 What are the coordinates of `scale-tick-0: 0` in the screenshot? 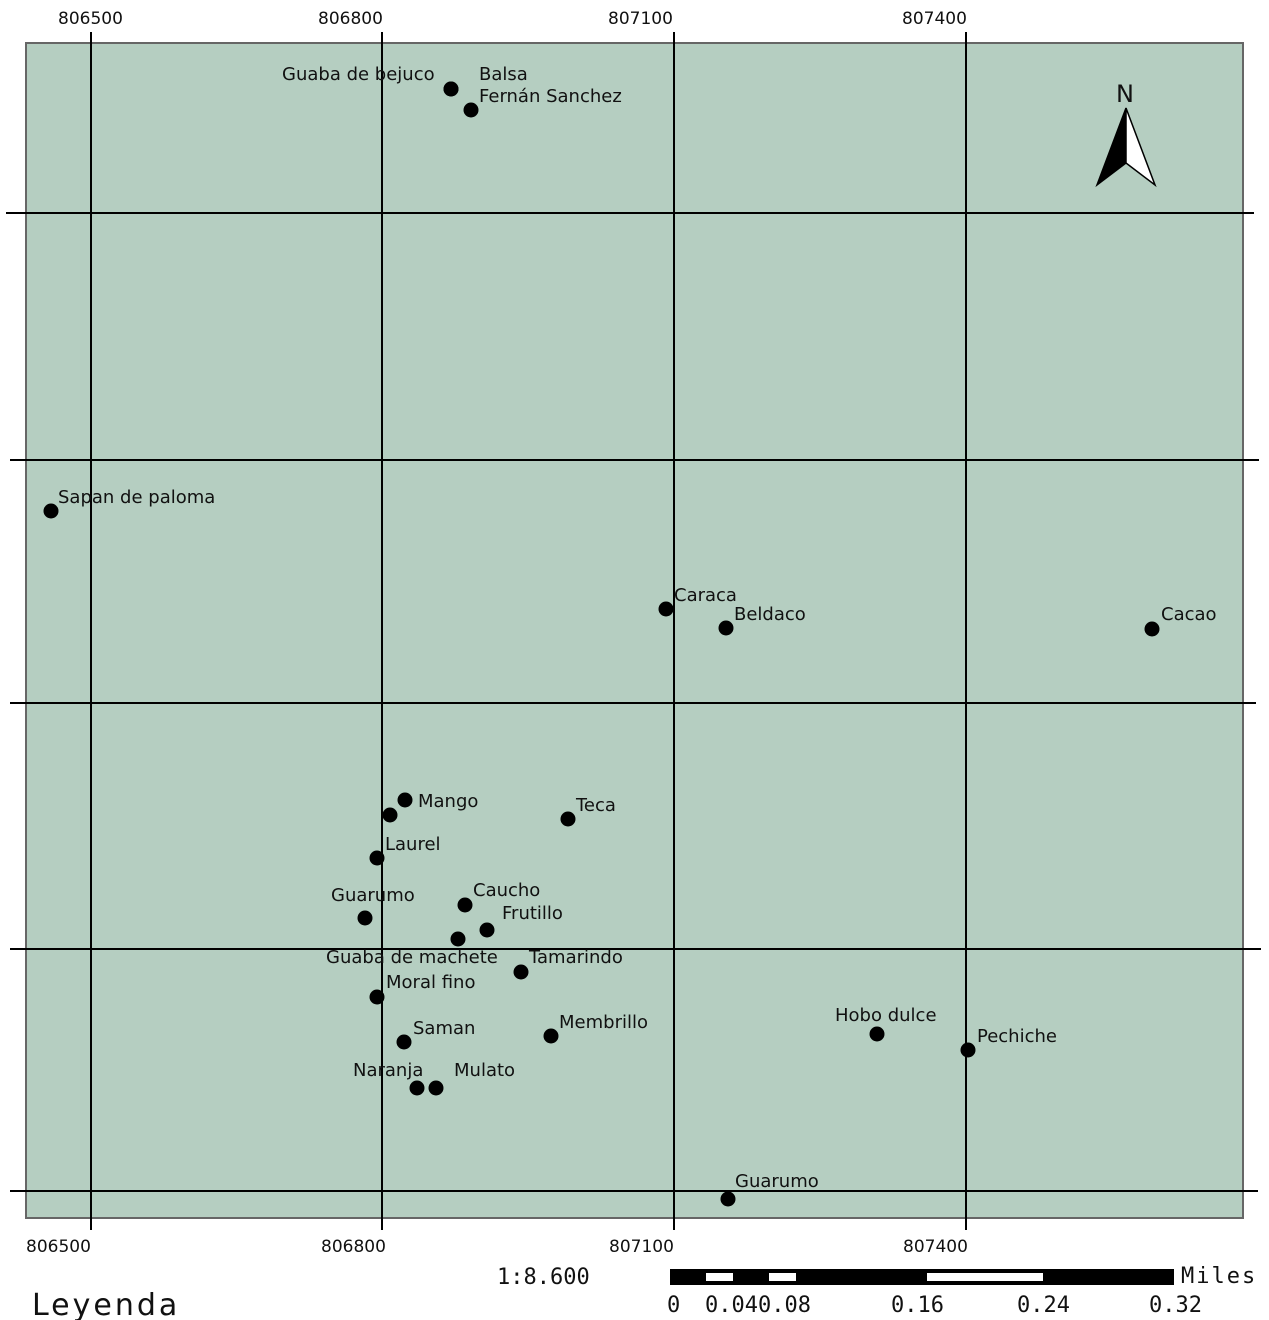 It's located at (673, 1305).